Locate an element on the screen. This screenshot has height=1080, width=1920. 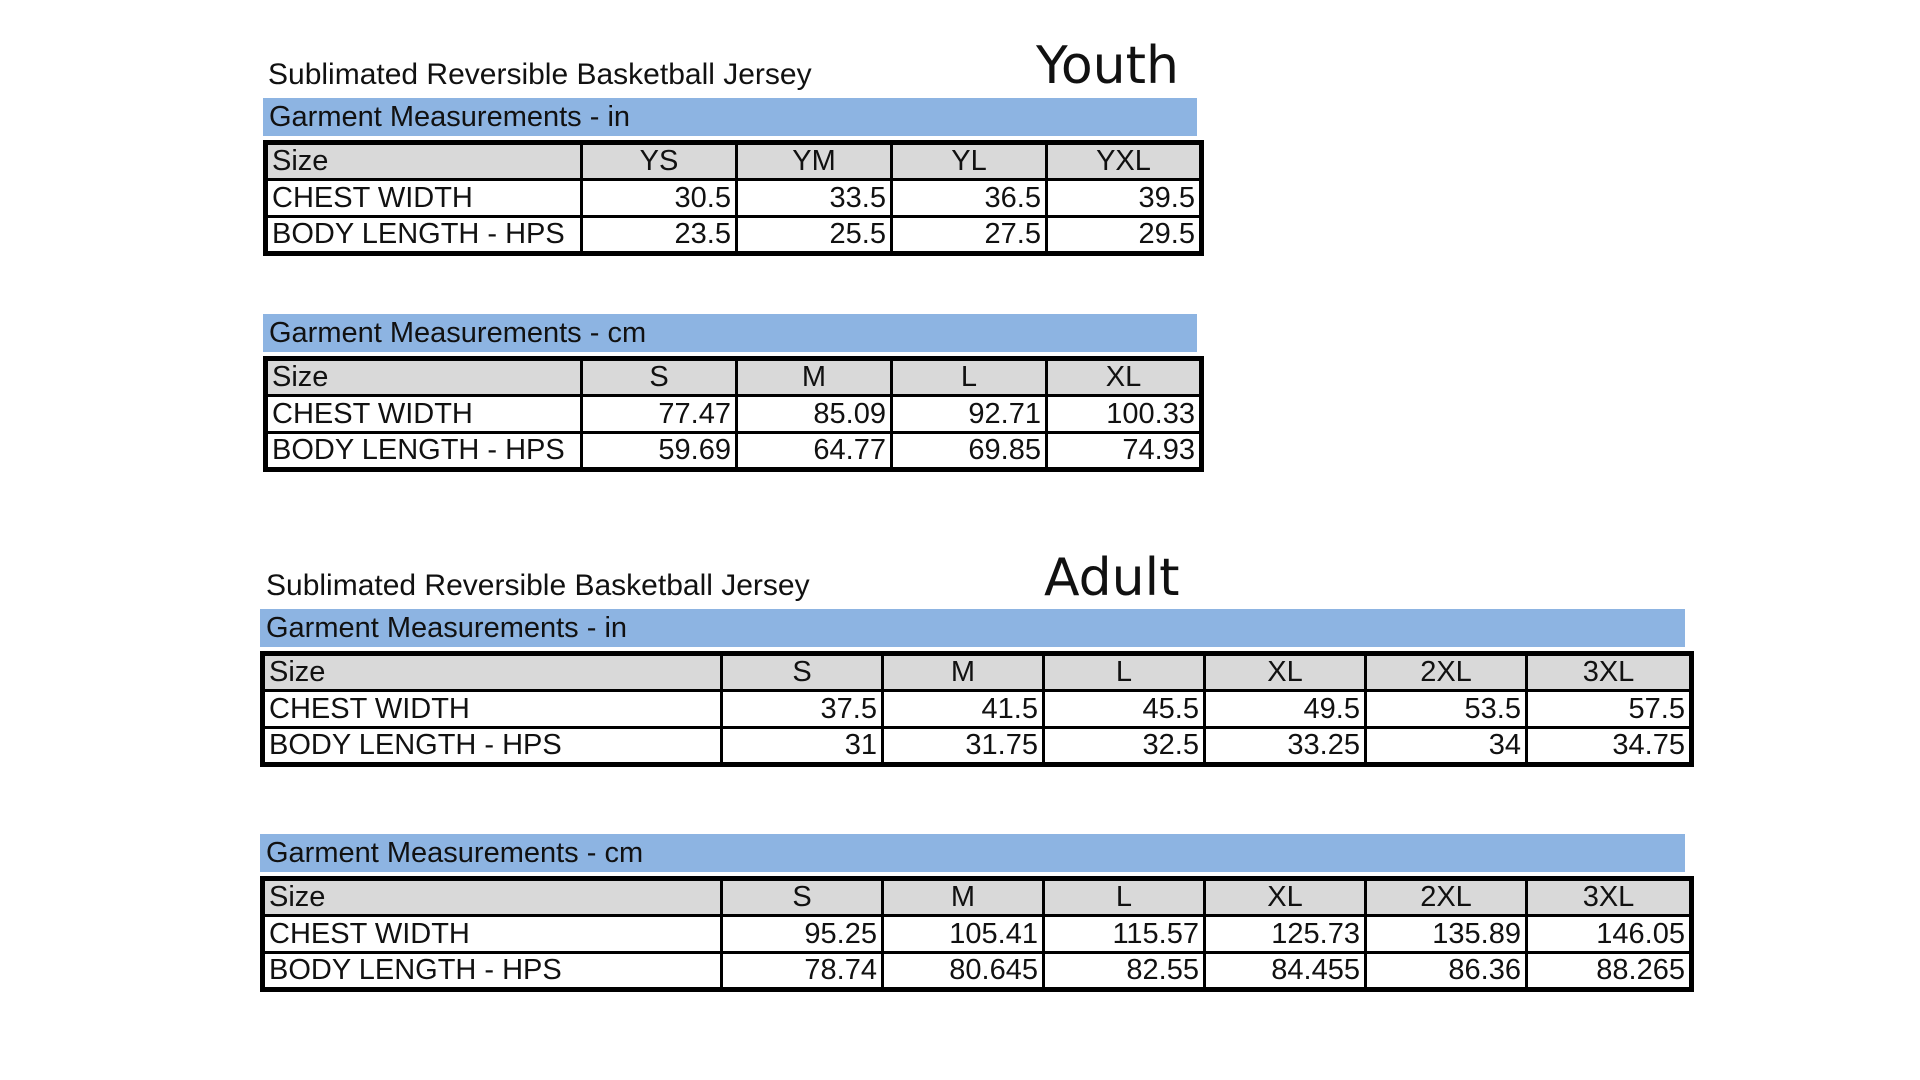
value-cell: 36.5 is located at coordinates (969, 198).